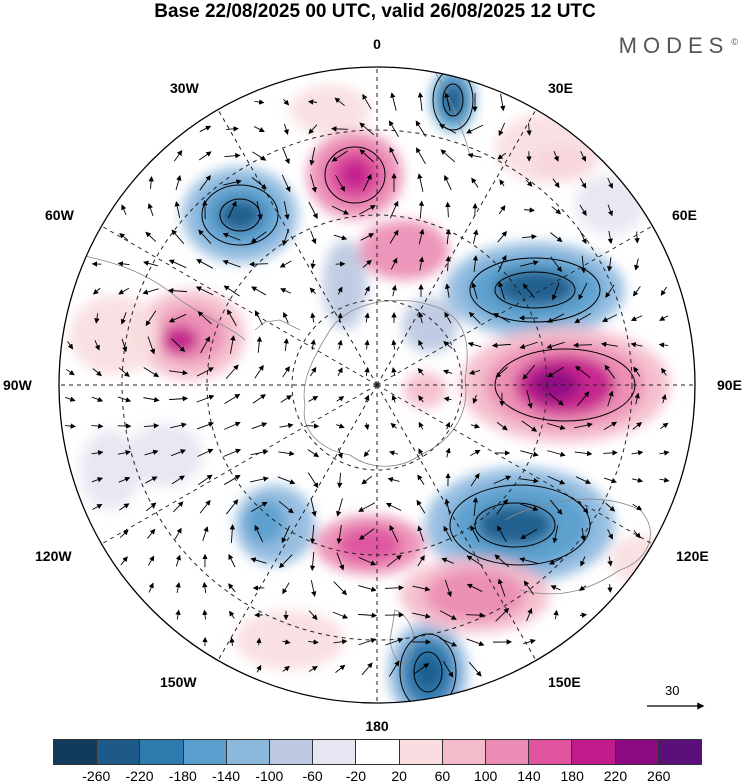 The image size is (750, 784). Describe the element at coordinates (178, 682) in the screenshot. I see `meridian-label-150w: 150W` at that location.